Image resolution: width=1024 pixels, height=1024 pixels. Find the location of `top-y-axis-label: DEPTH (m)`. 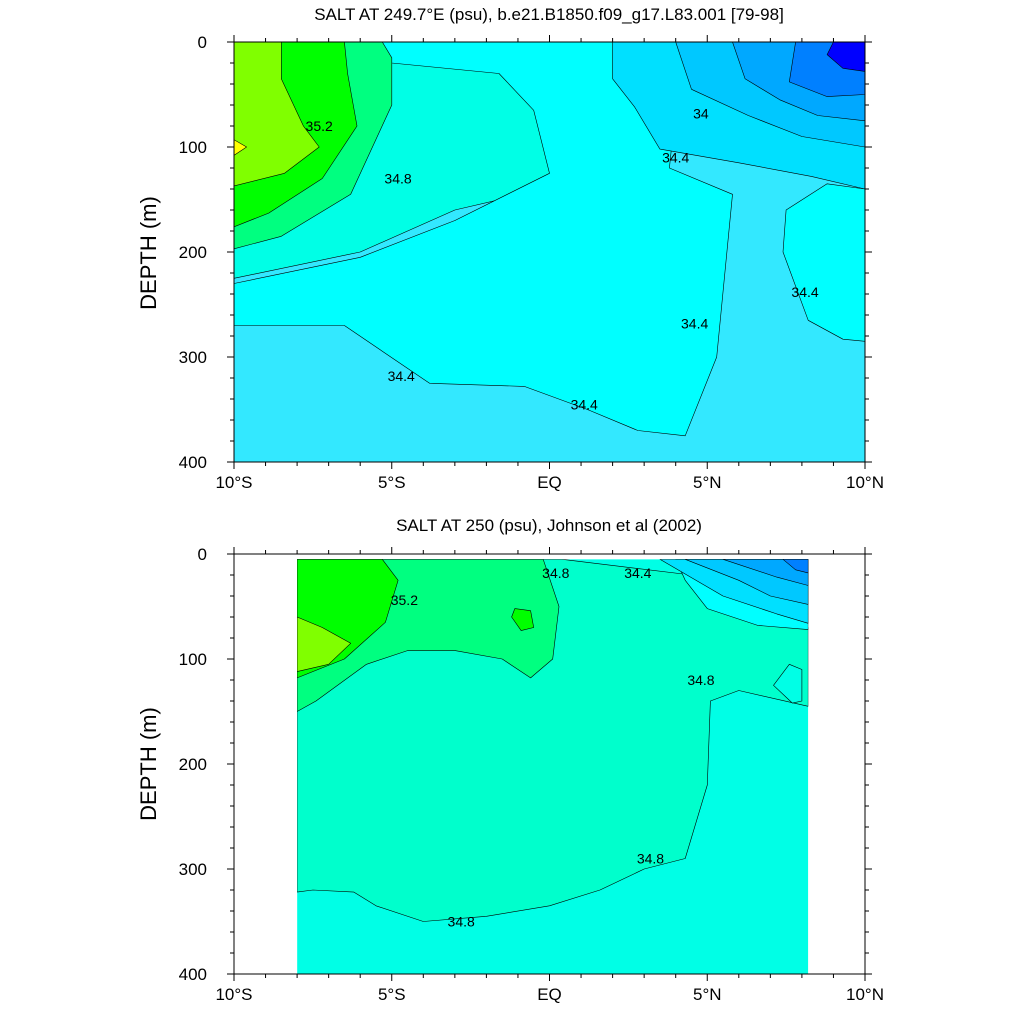

top-y-axis-label: DEPTH (m) is located at coordinates (148, 253).